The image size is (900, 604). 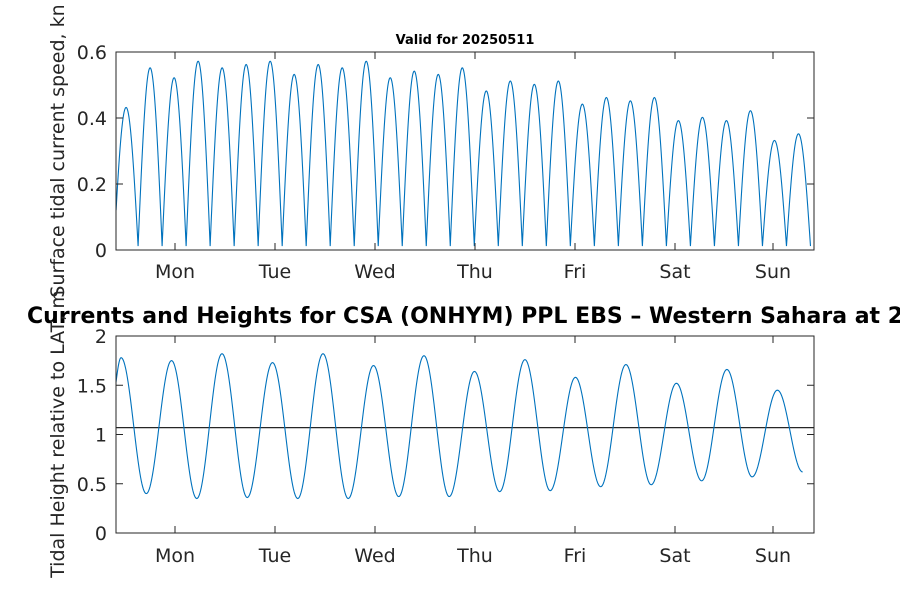 What do you see at coordinates (101, 436) in the screenshot?
I see `y-tick-label: 1` at bounding box center [101, 436].